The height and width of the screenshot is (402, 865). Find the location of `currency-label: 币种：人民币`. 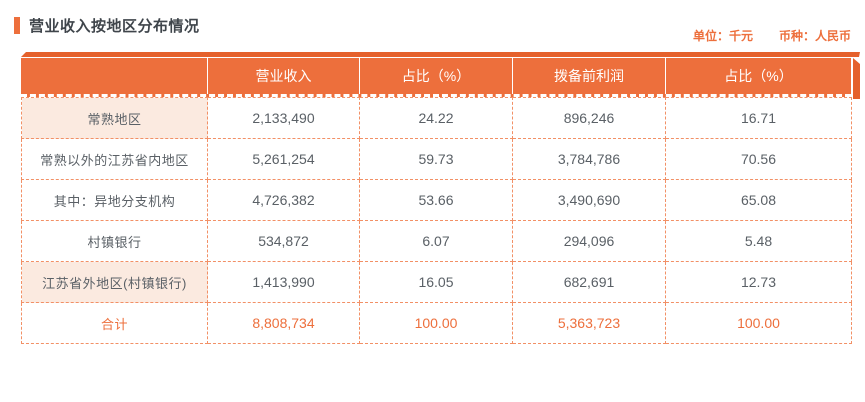

currency-label: 币种：人民币 is located at coordinates (814, 36).